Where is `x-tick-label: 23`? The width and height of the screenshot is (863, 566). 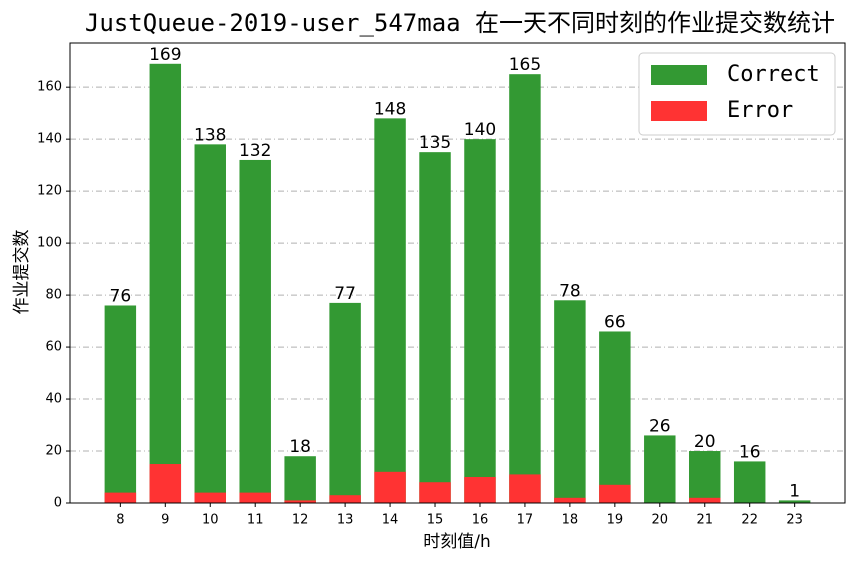
x-tick-label: 23 is located at coordinates (794, 520).